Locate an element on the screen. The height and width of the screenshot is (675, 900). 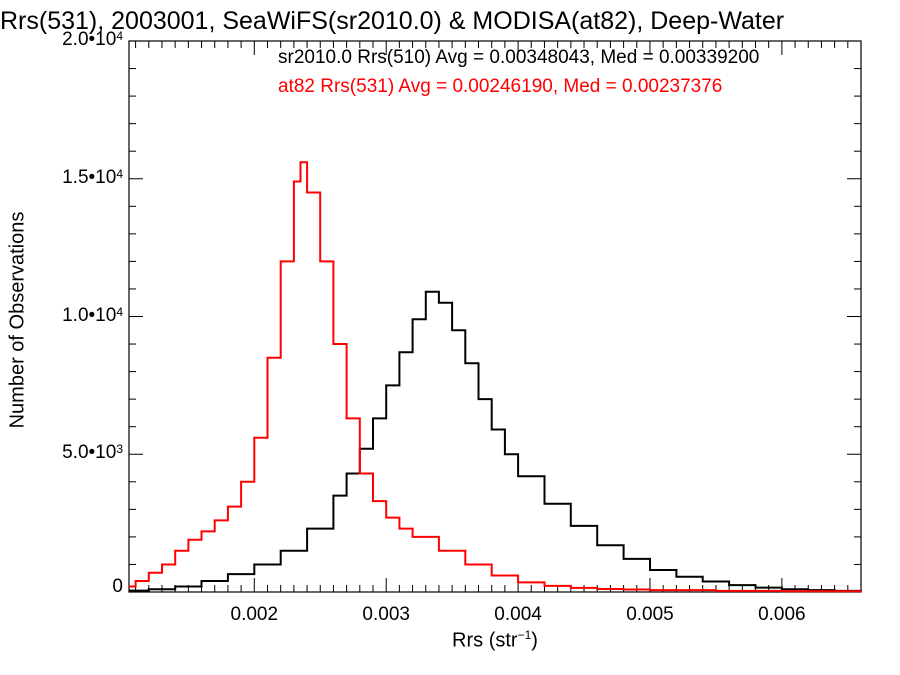
y-tick-label: 2.0•104 is located at coordinates (92, 39).